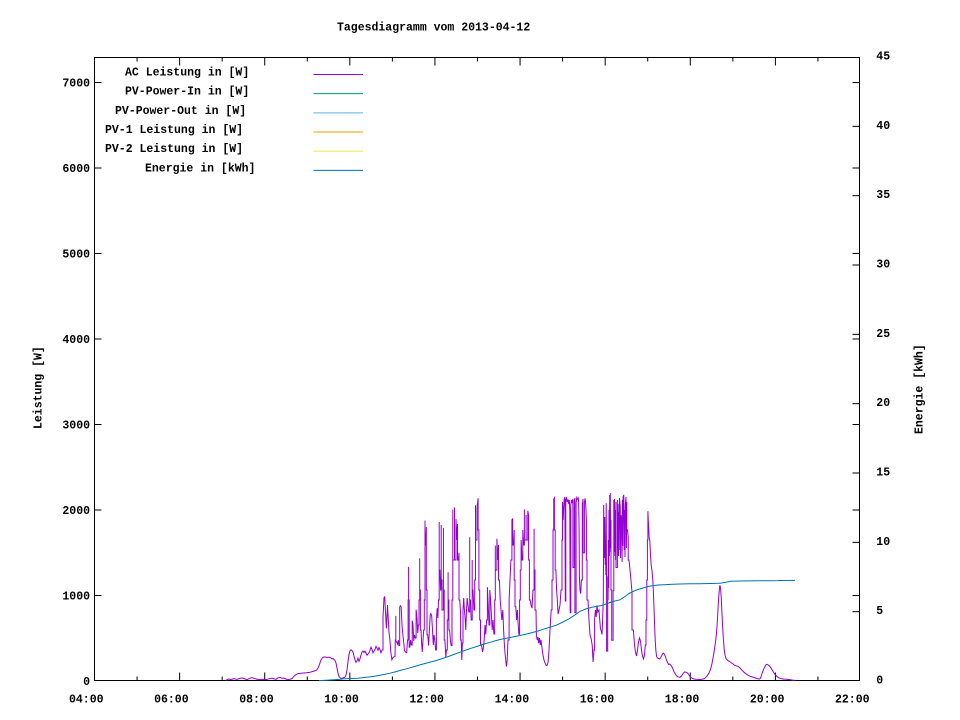  What do you see at coordinates (76, 340) in the screenshot?
I see `svg-text: 4000` at bounding box center [76, 340].